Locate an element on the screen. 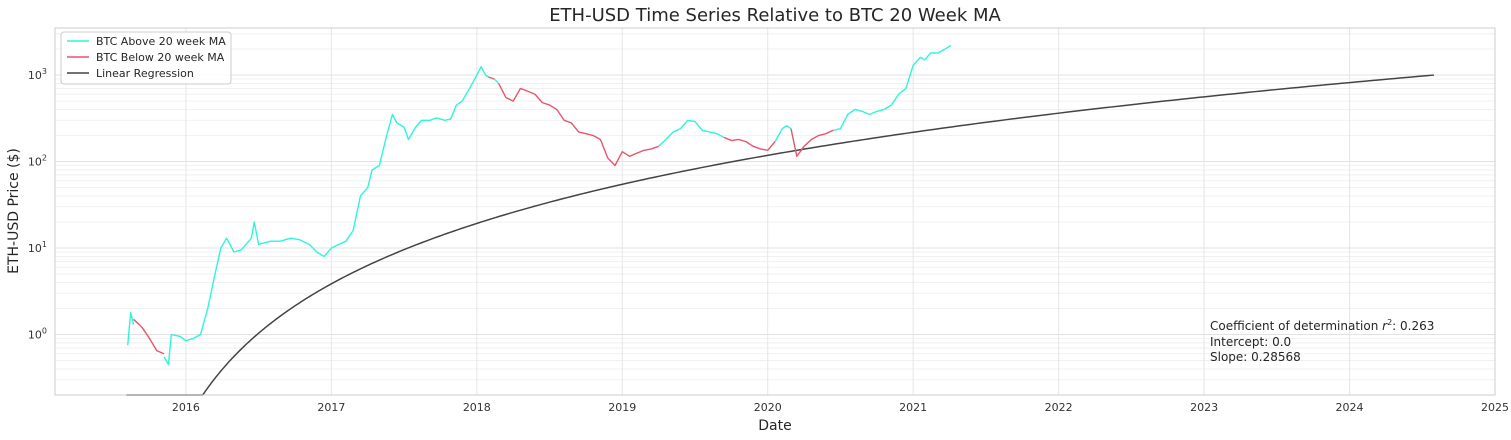 This screenshot has height=440, width=1511. legend-label-regression: Linear Regression is located at coordinates (145, 73).